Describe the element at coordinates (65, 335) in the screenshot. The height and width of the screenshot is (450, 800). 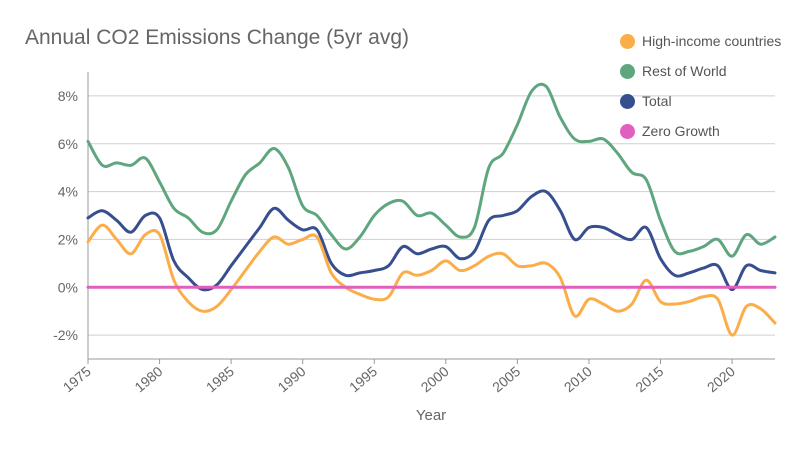
I see `y-tick-label: -2%` at that location.